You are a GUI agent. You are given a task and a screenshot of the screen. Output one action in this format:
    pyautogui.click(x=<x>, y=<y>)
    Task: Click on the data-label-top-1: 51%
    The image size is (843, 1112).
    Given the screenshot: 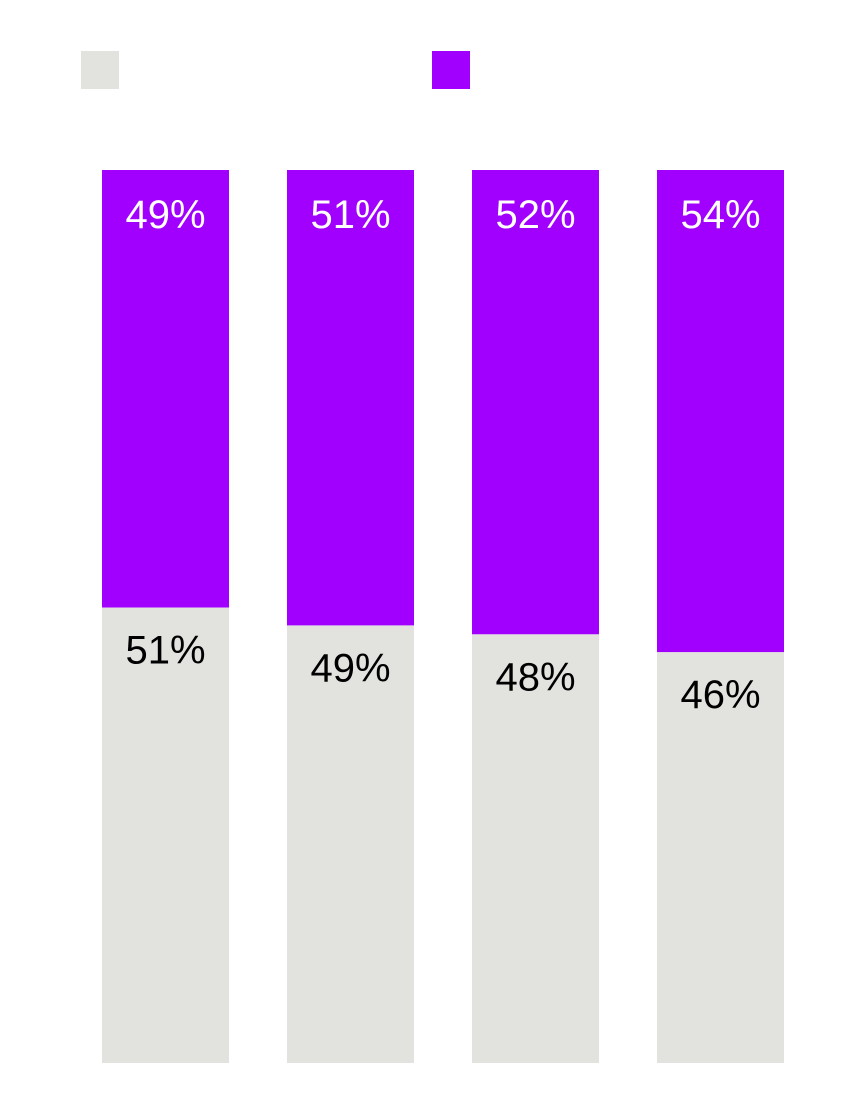 What is the action you would take?
    pyautogui.click(x=350, y=215)
    